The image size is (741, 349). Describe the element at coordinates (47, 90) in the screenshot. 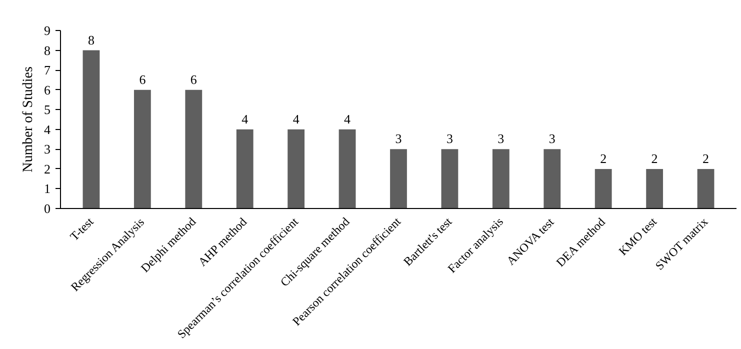

I see `y-tick-label: 6` at that location.